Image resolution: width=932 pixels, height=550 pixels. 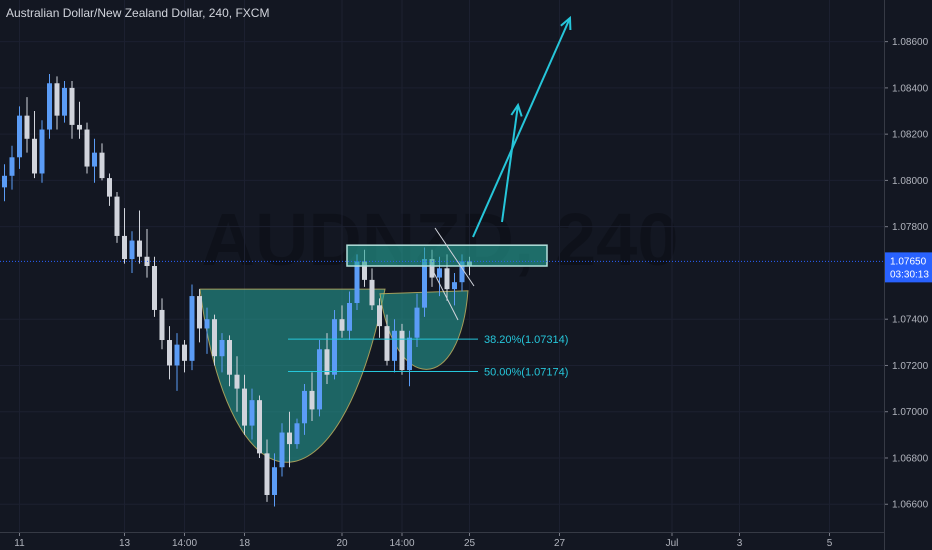 What do you see at coordinates (125, 543) in the screenshot?
I see `x-tick-label: 13` at bounding box center [125, 543].